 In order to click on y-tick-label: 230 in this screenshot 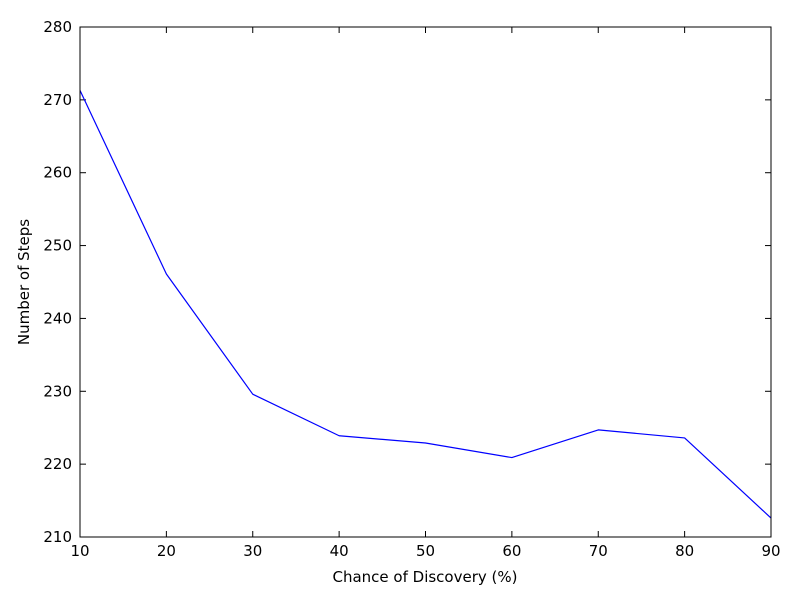, I will do `click(57, 391)`.